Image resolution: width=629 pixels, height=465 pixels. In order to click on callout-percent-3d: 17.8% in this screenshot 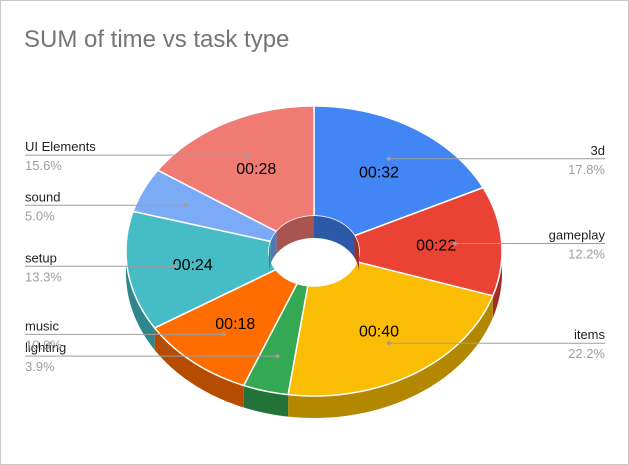, I will do `click(586, 169)`.